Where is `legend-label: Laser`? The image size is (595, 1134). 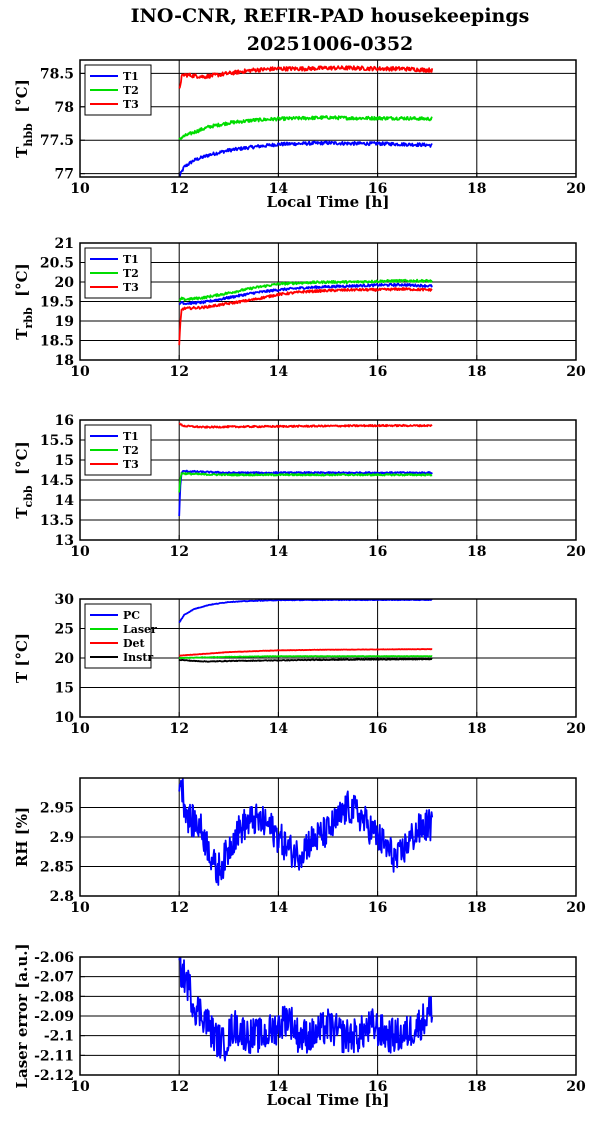
legend-label: Laser is located at coordinates (140, 629).